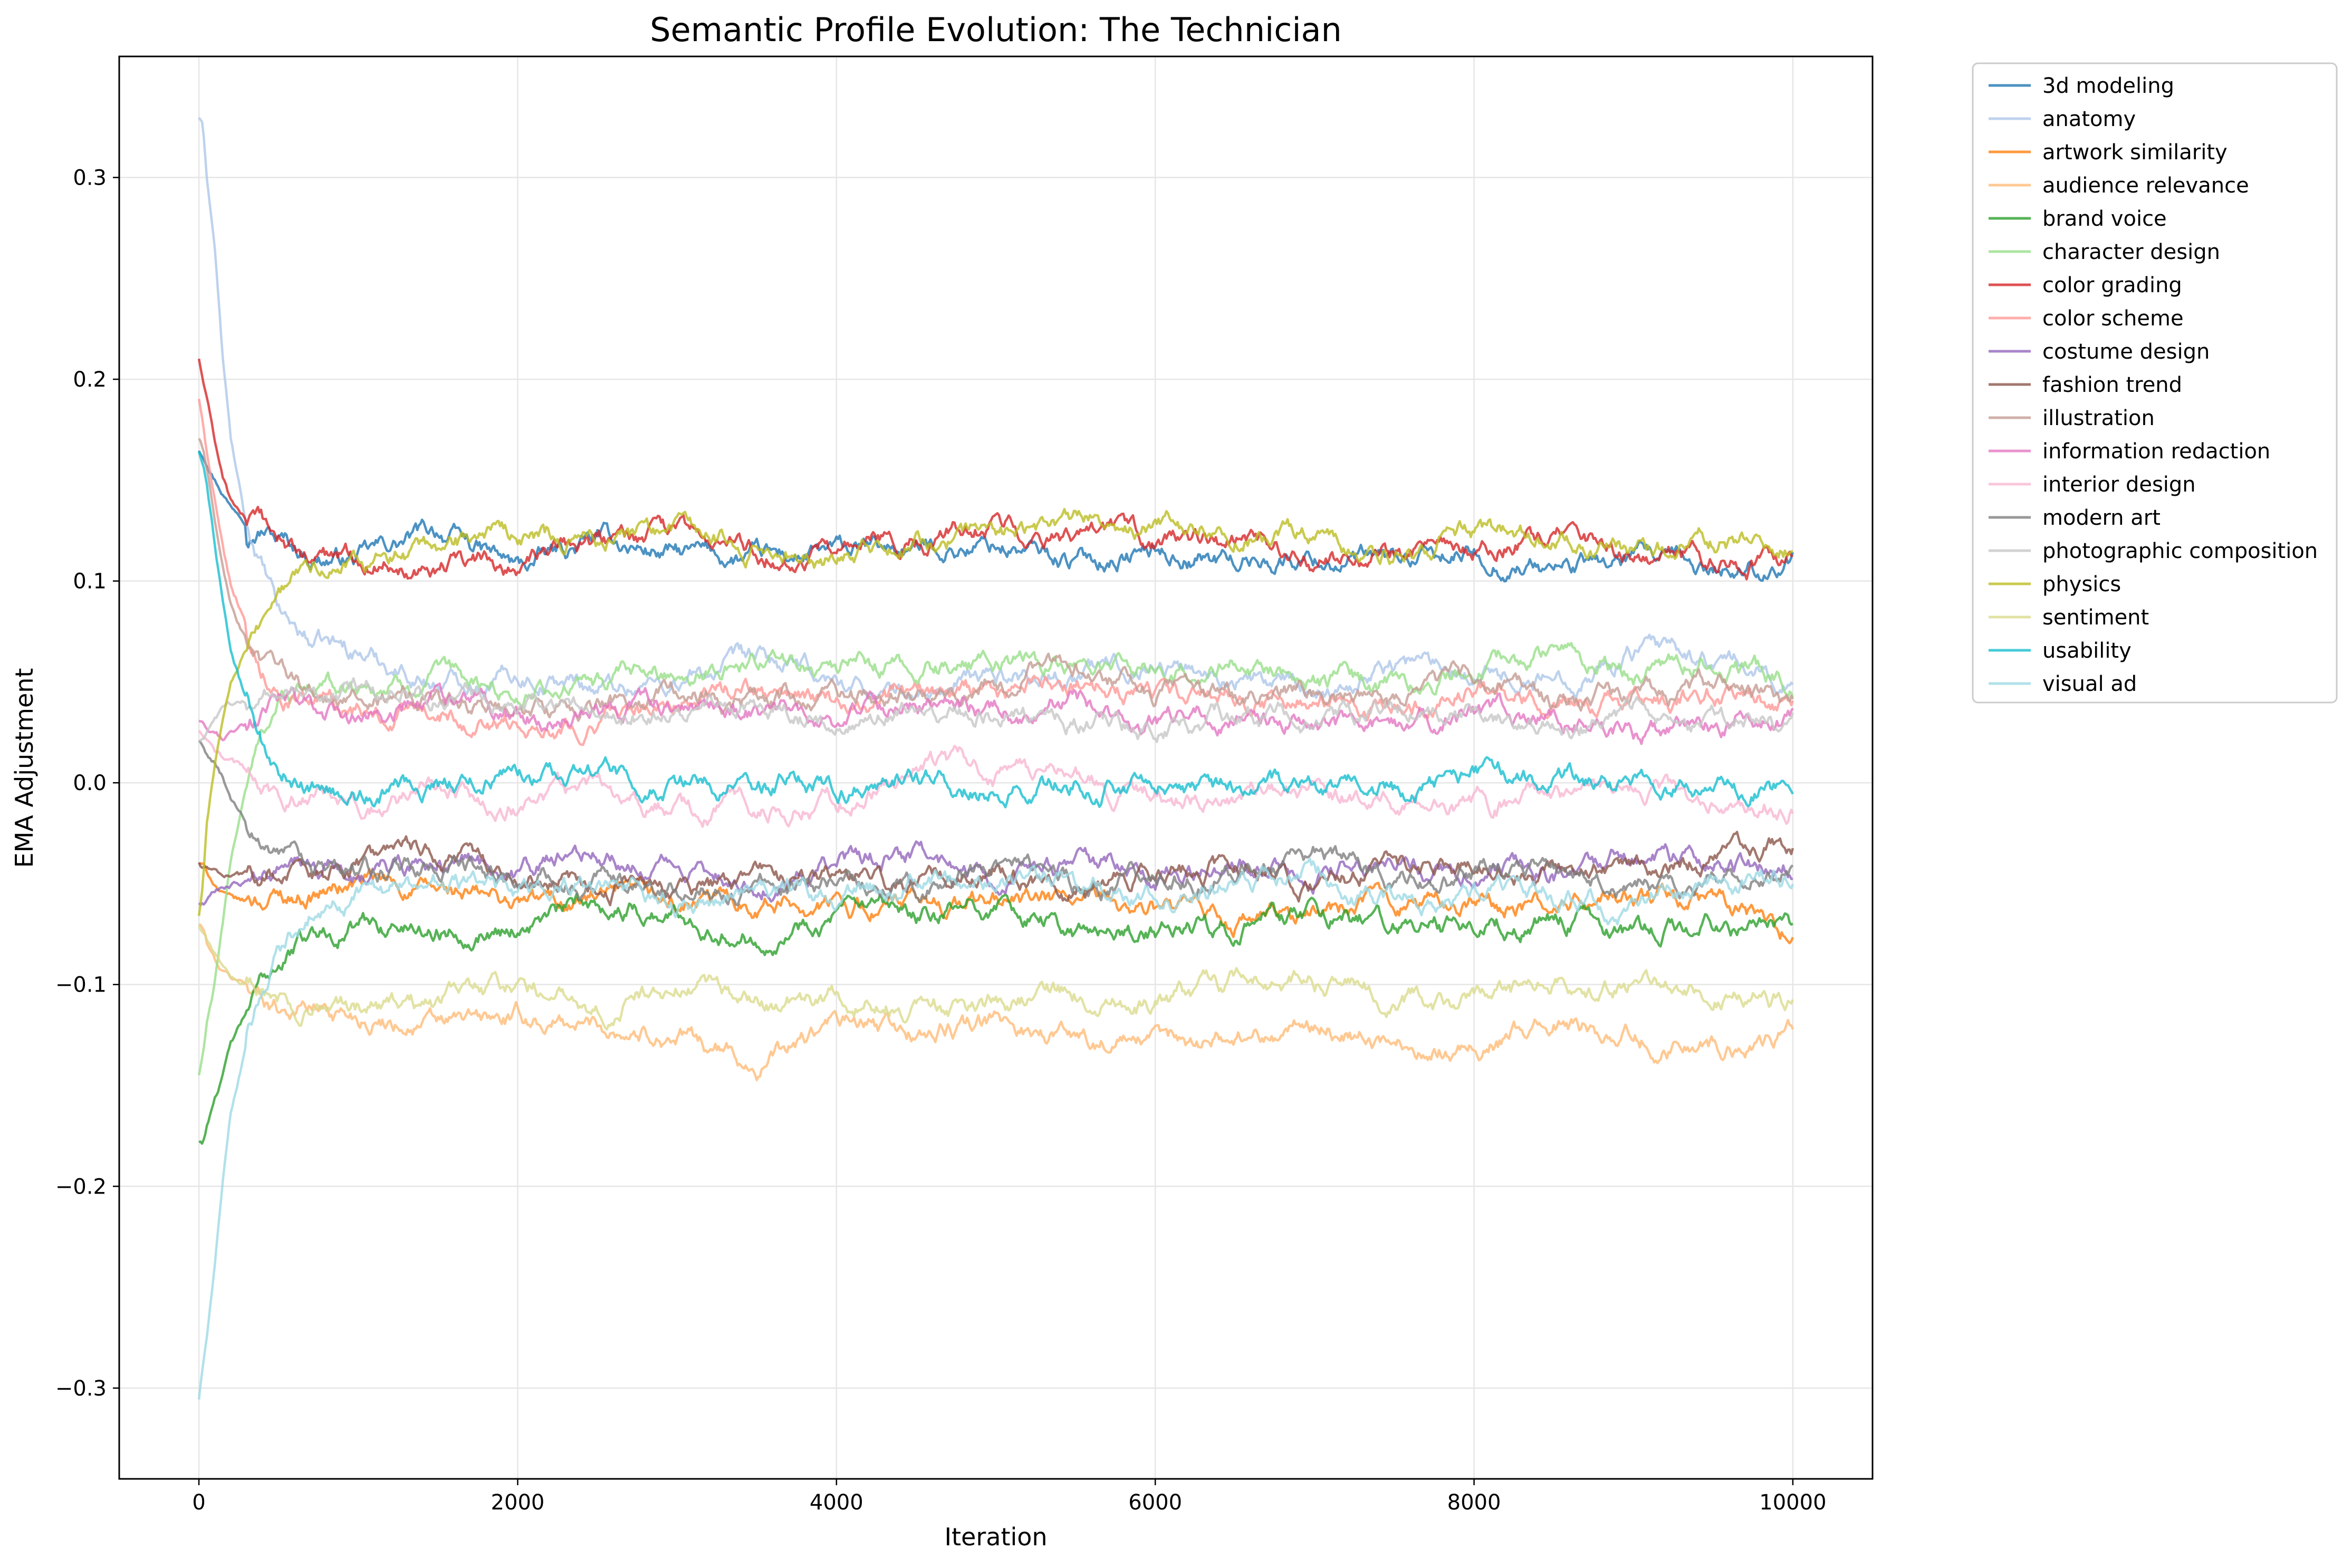 This screenshot has width=2352, height=1568. Describe the element at coordinates (2089, 684) in the screenshot. I see `legend-label: visual ad` at that location.